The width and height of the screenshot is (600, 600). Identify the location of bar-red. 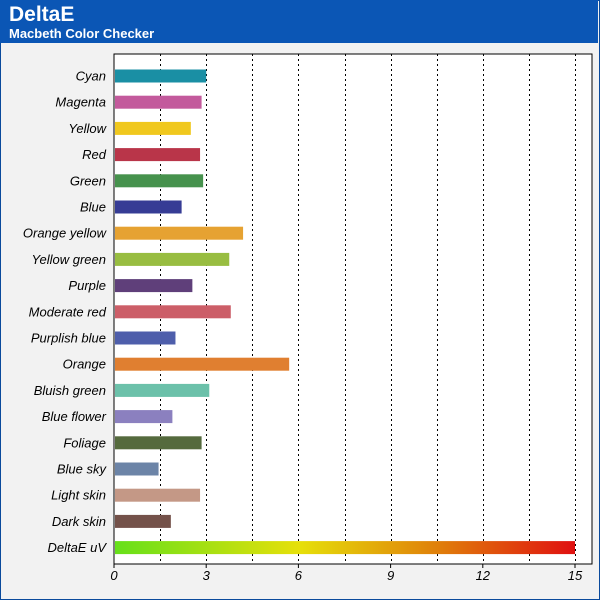
(158, 155).